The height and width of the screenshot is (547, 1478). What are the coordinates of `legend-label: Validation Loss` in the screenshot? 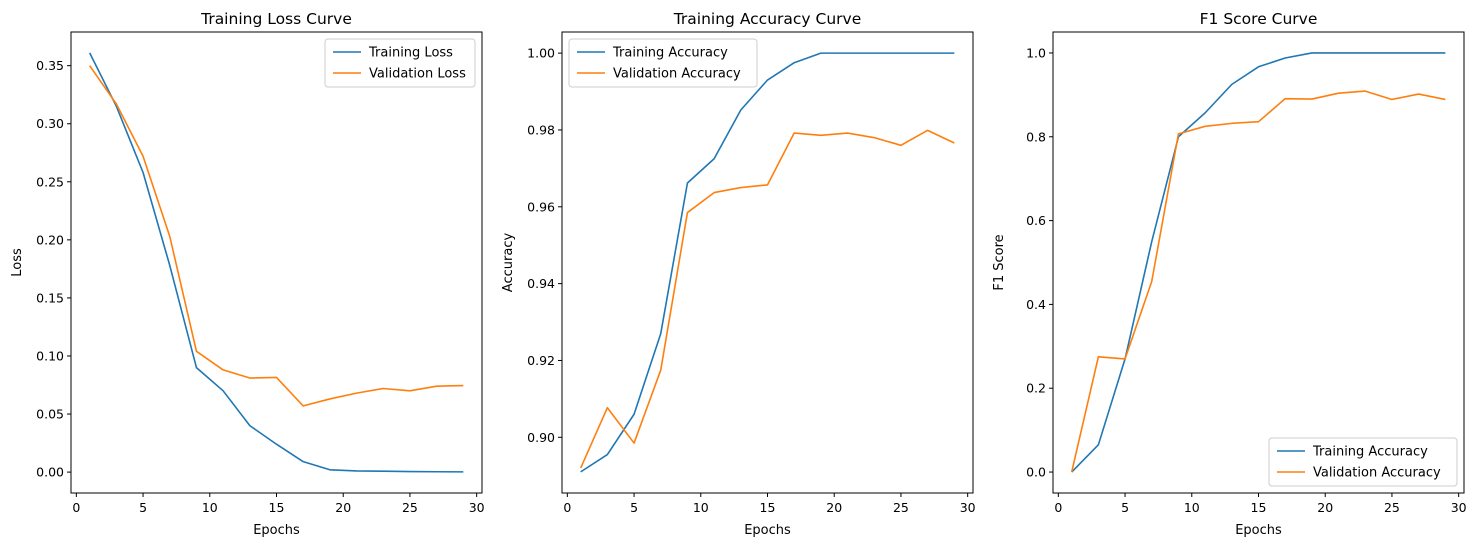 It's located at (417, 74).